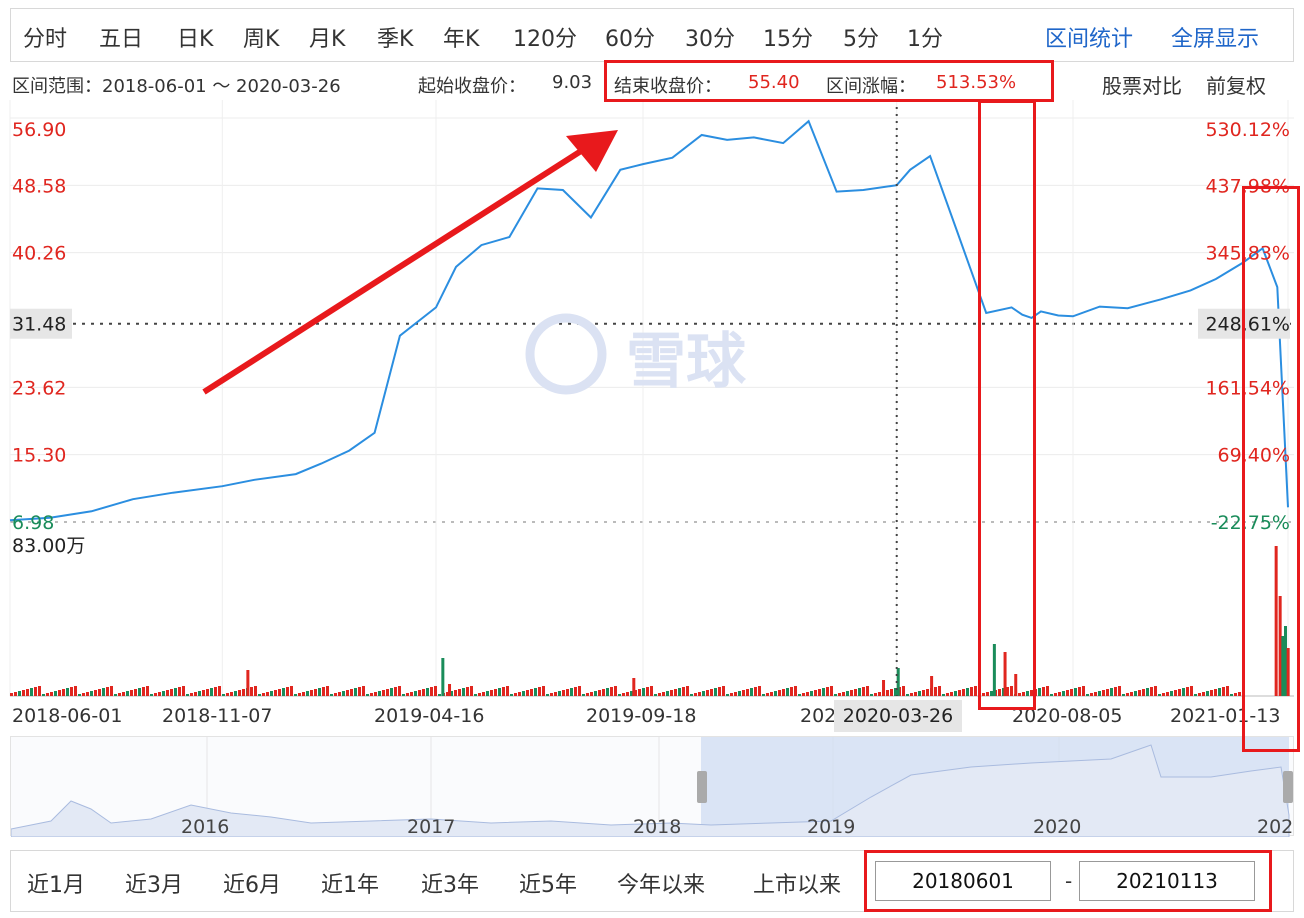  I want to click on range-navigator: 2016 2017 2018 2019 2020 202, so click(652, 787).